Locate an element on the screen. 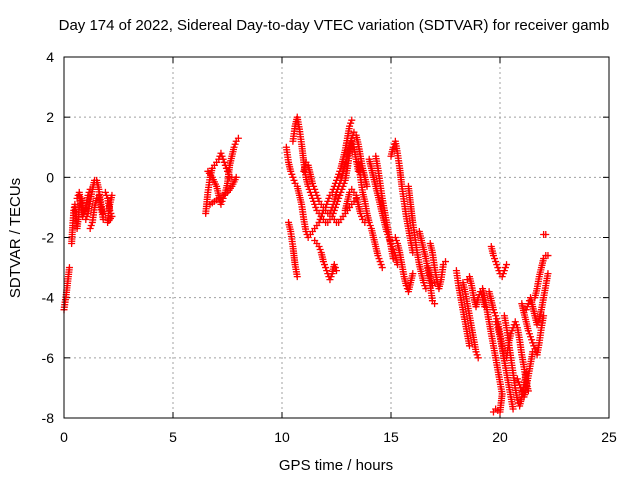 The width and height of the screenshot is (640, 480). x-axis-label: GPS time / hours is located at coordinates (336, 465).